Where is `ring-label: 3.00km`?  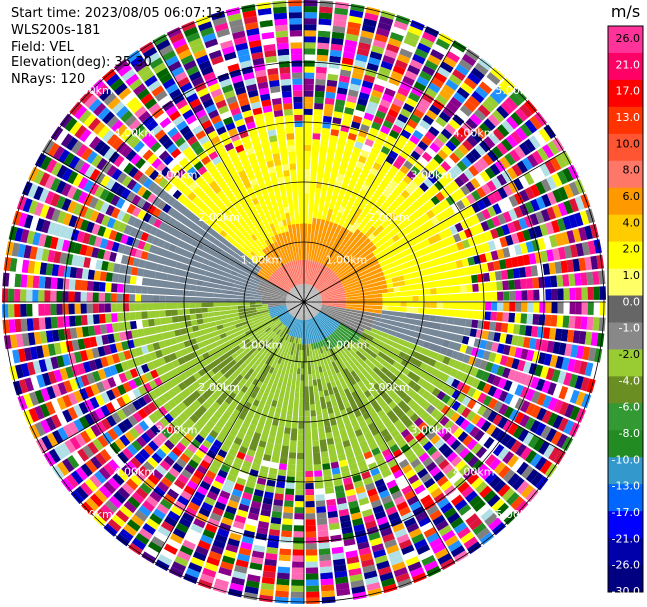 ring-label: 3.00km is located at coordinates (431, 175).